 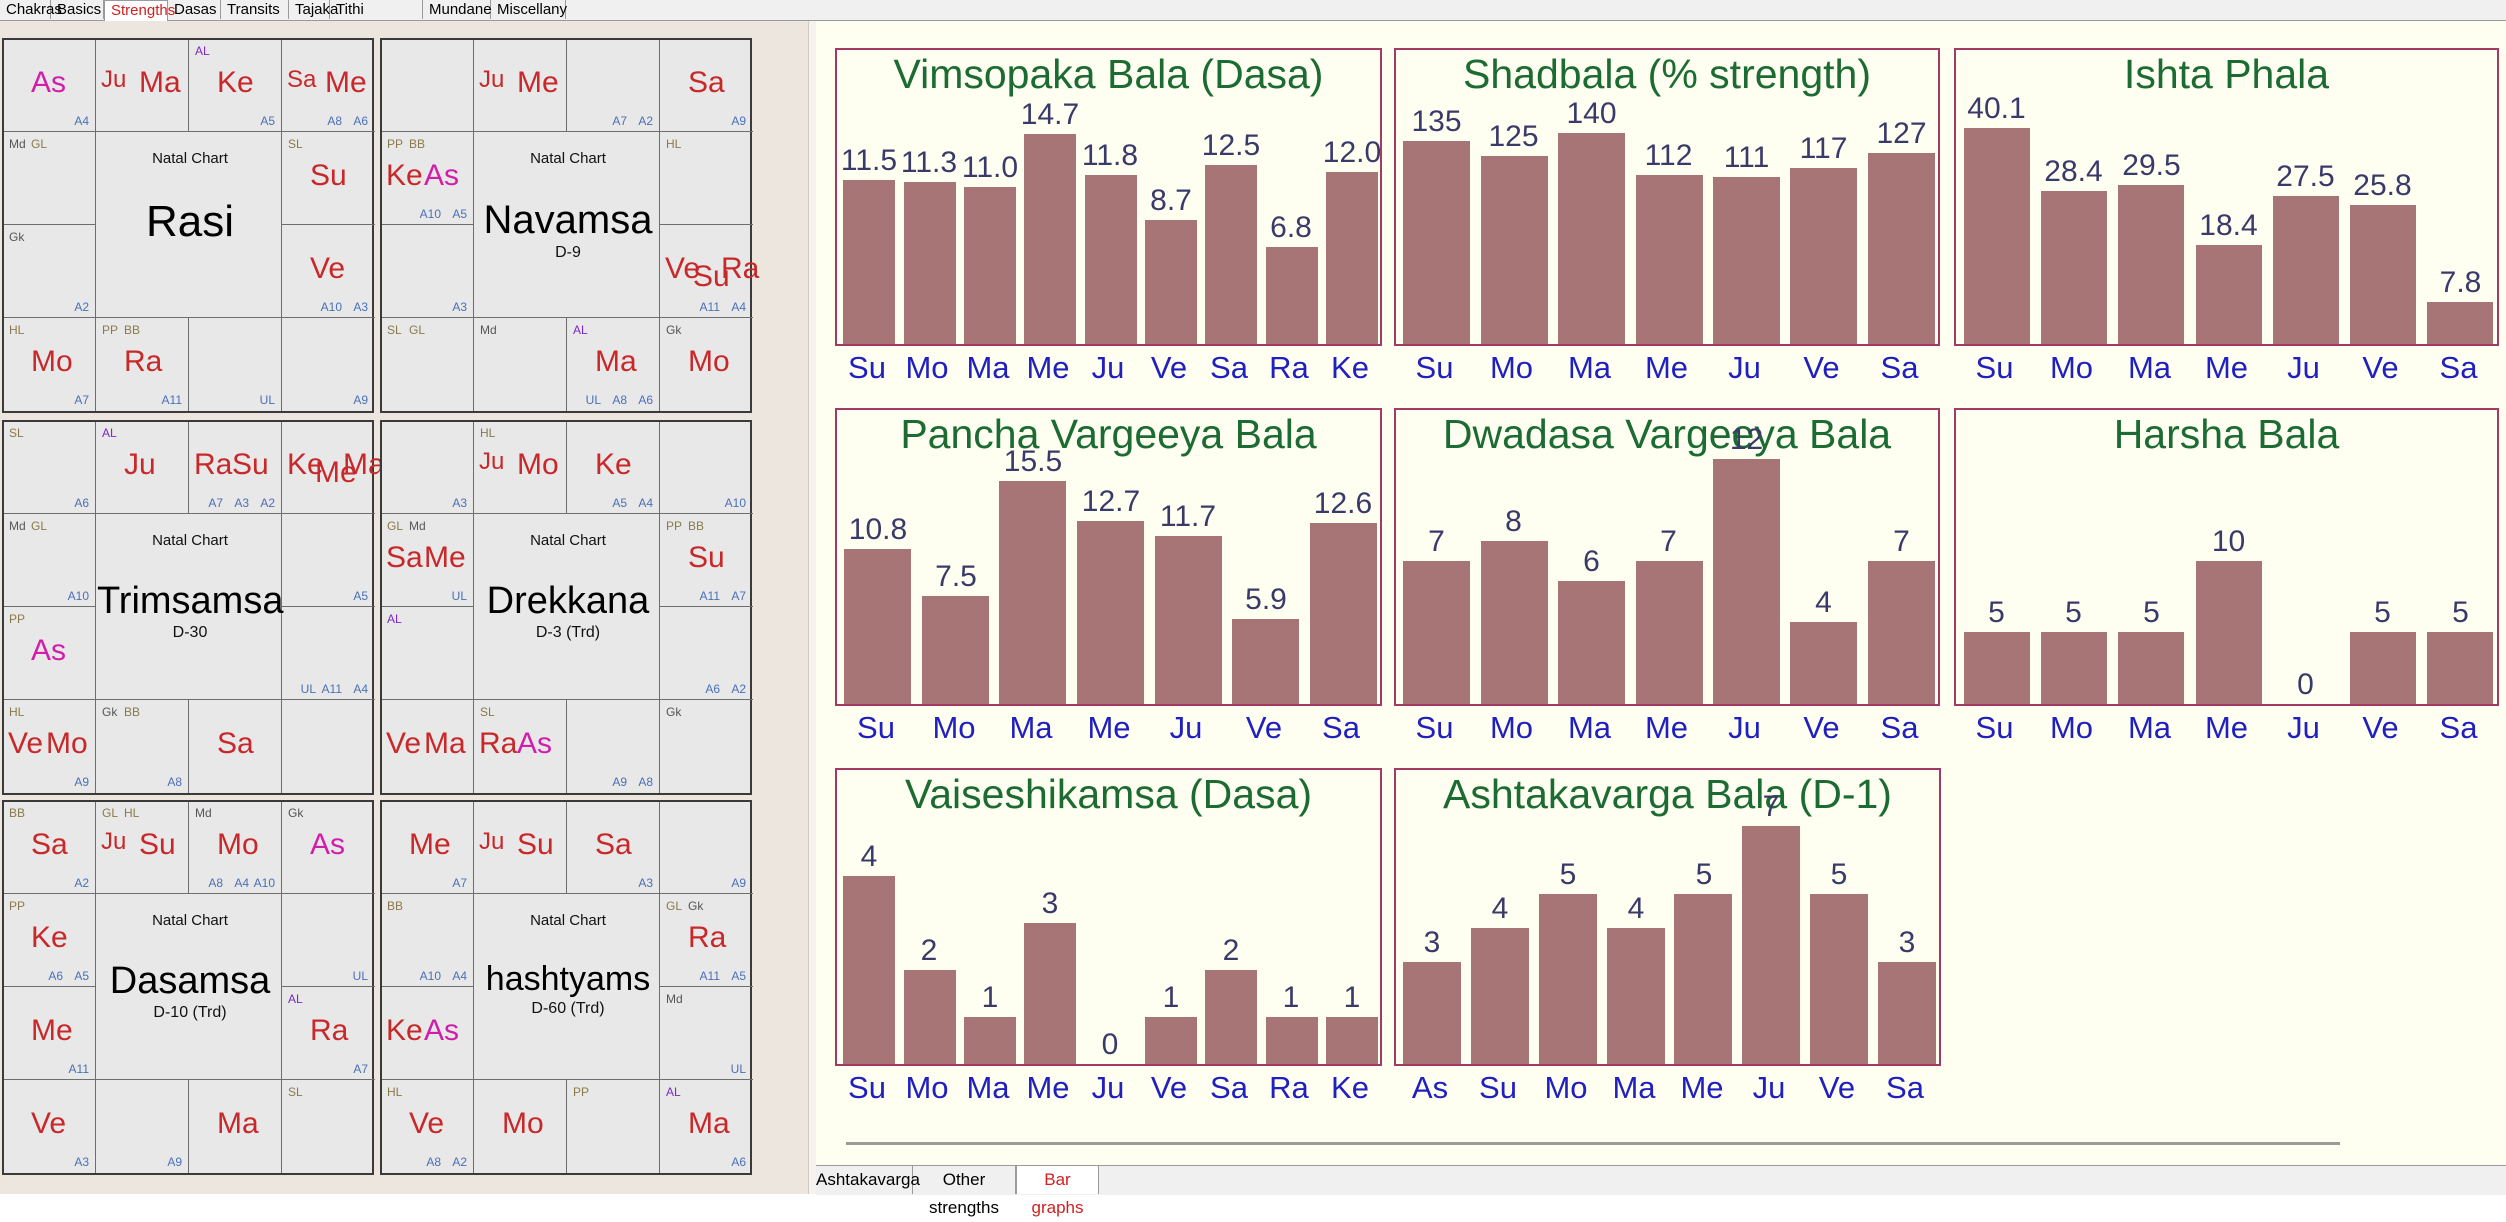 I want to click on point-a2: A2, so click(x=81, y=307).